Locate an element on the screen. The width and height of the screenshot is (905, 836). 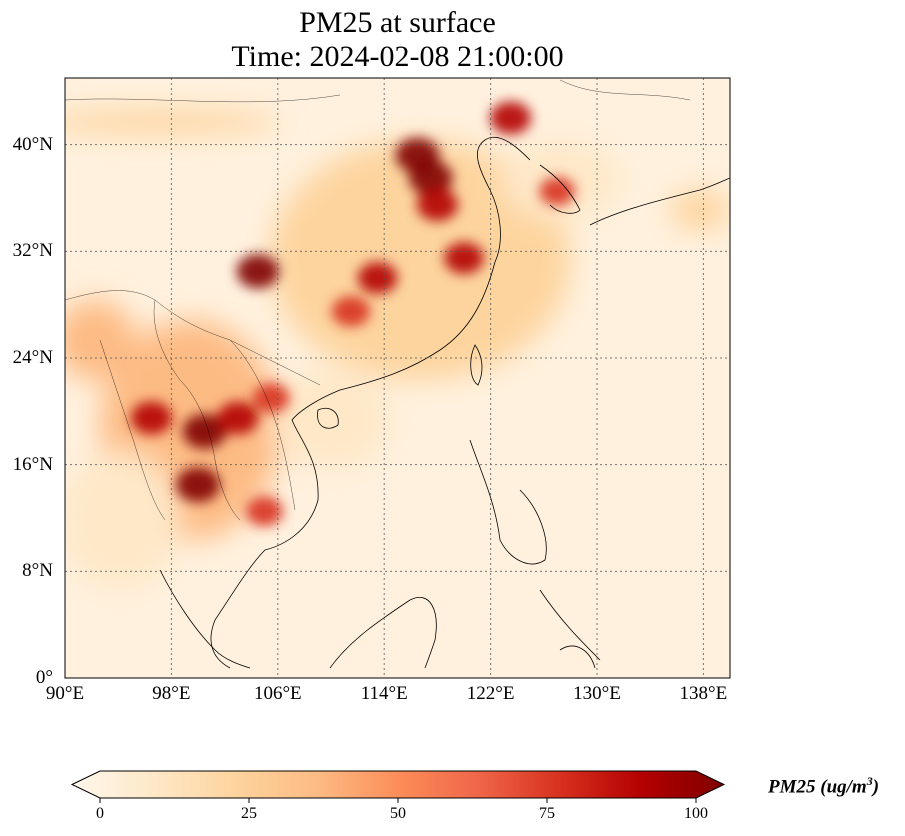
y-tick-label: 8°N is located at coordinates (37, 571).